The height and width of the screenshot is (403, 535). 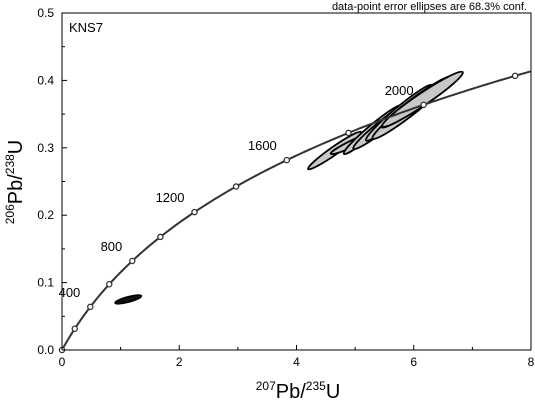 What do you see at coordinates (413, 362) in the screenshot?
I see `x-tick-label: 6` at bounding box center [413, 362].